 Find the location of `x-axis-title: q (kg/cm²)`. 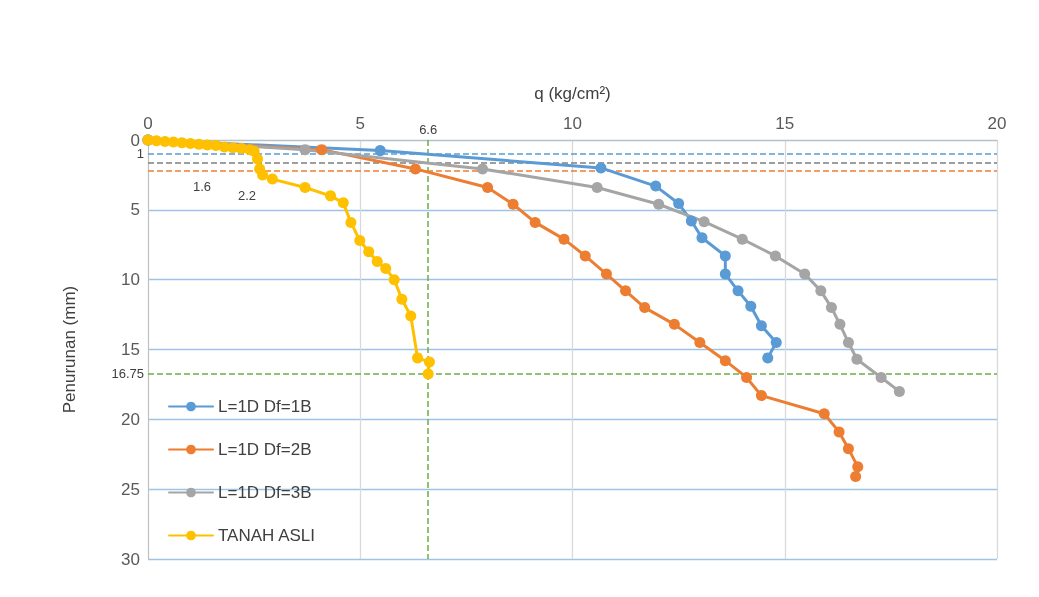

x-axis-title: q (kg/cm²) is located at coordinates (572, 93).